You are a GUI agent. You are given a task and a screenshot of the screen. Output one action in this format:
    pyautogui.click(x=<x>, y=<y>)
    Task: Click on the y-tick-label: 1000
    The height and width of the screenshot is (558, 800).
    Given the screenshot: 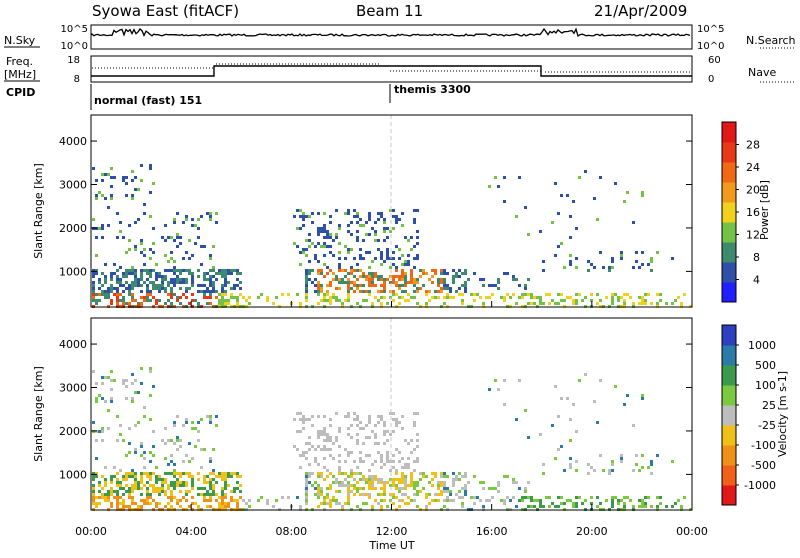 What is the action you would take?
    pyautogui.click(x=73, y=474)
    